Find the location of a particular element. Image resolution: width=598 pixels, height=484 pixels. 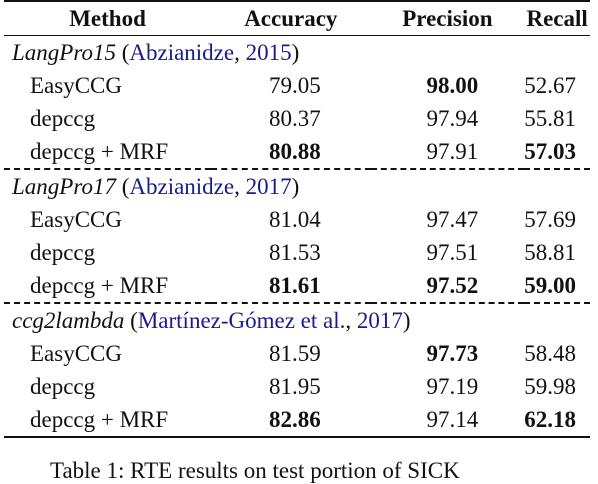

accuracy-cell: 81.95 is located at coordinates (294, 386).